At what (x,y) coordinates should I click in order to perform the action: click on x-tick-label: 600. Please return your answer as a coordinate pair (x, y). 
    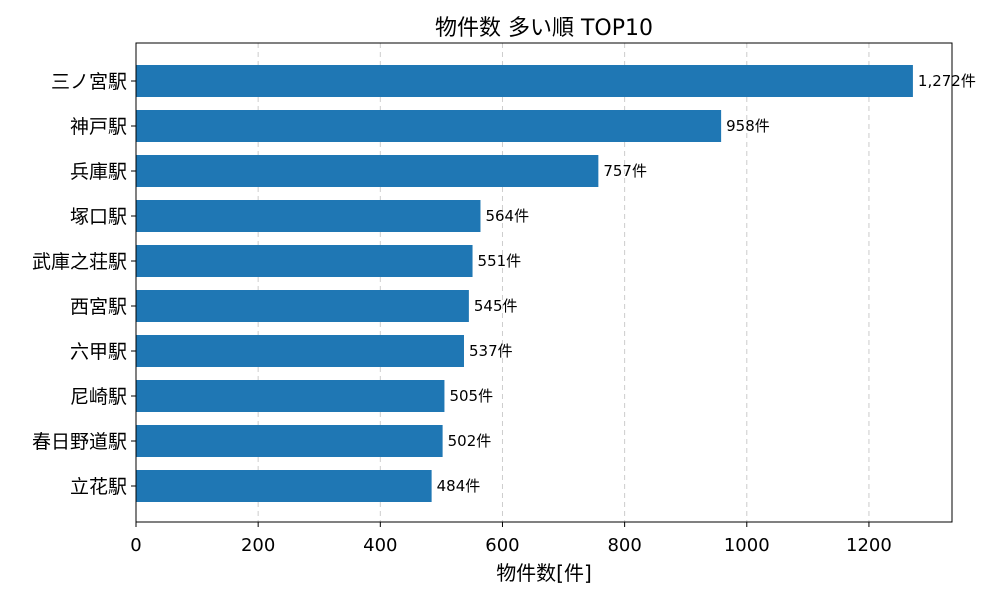
    Looking at the image, I should click on (502, 545).